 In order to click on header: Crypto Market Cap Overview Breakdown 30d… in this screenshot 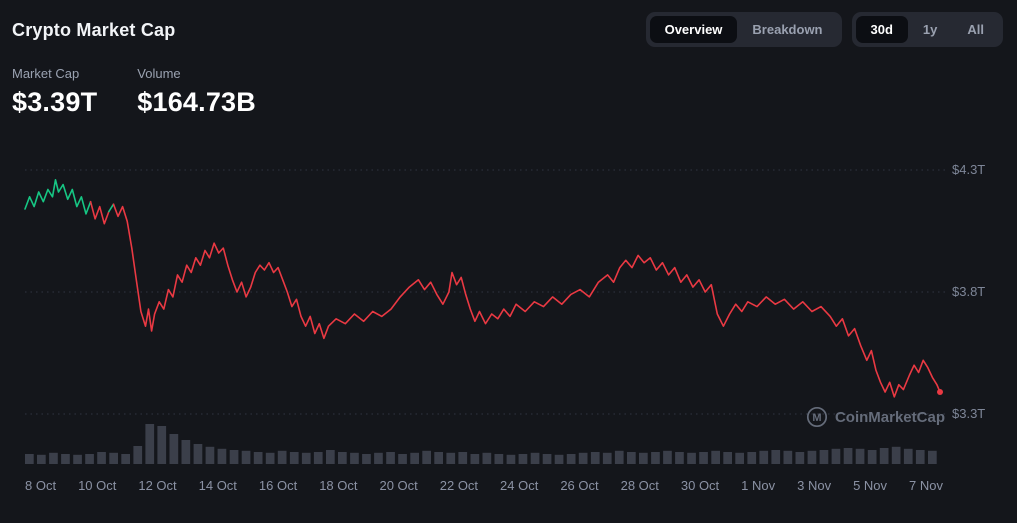, I will do `click(507, 29)`.